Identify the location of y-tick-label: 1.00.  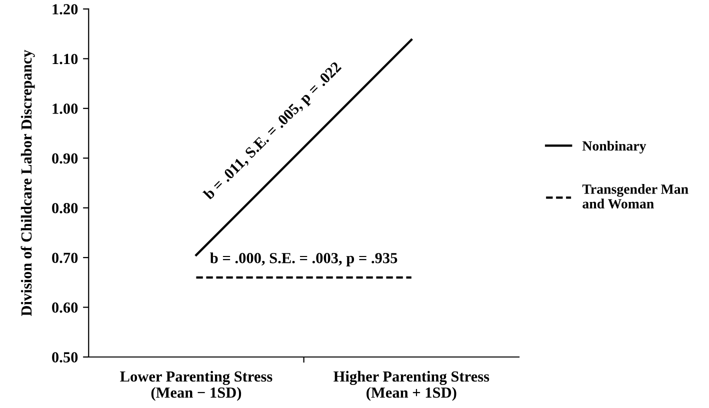
(65, 109).